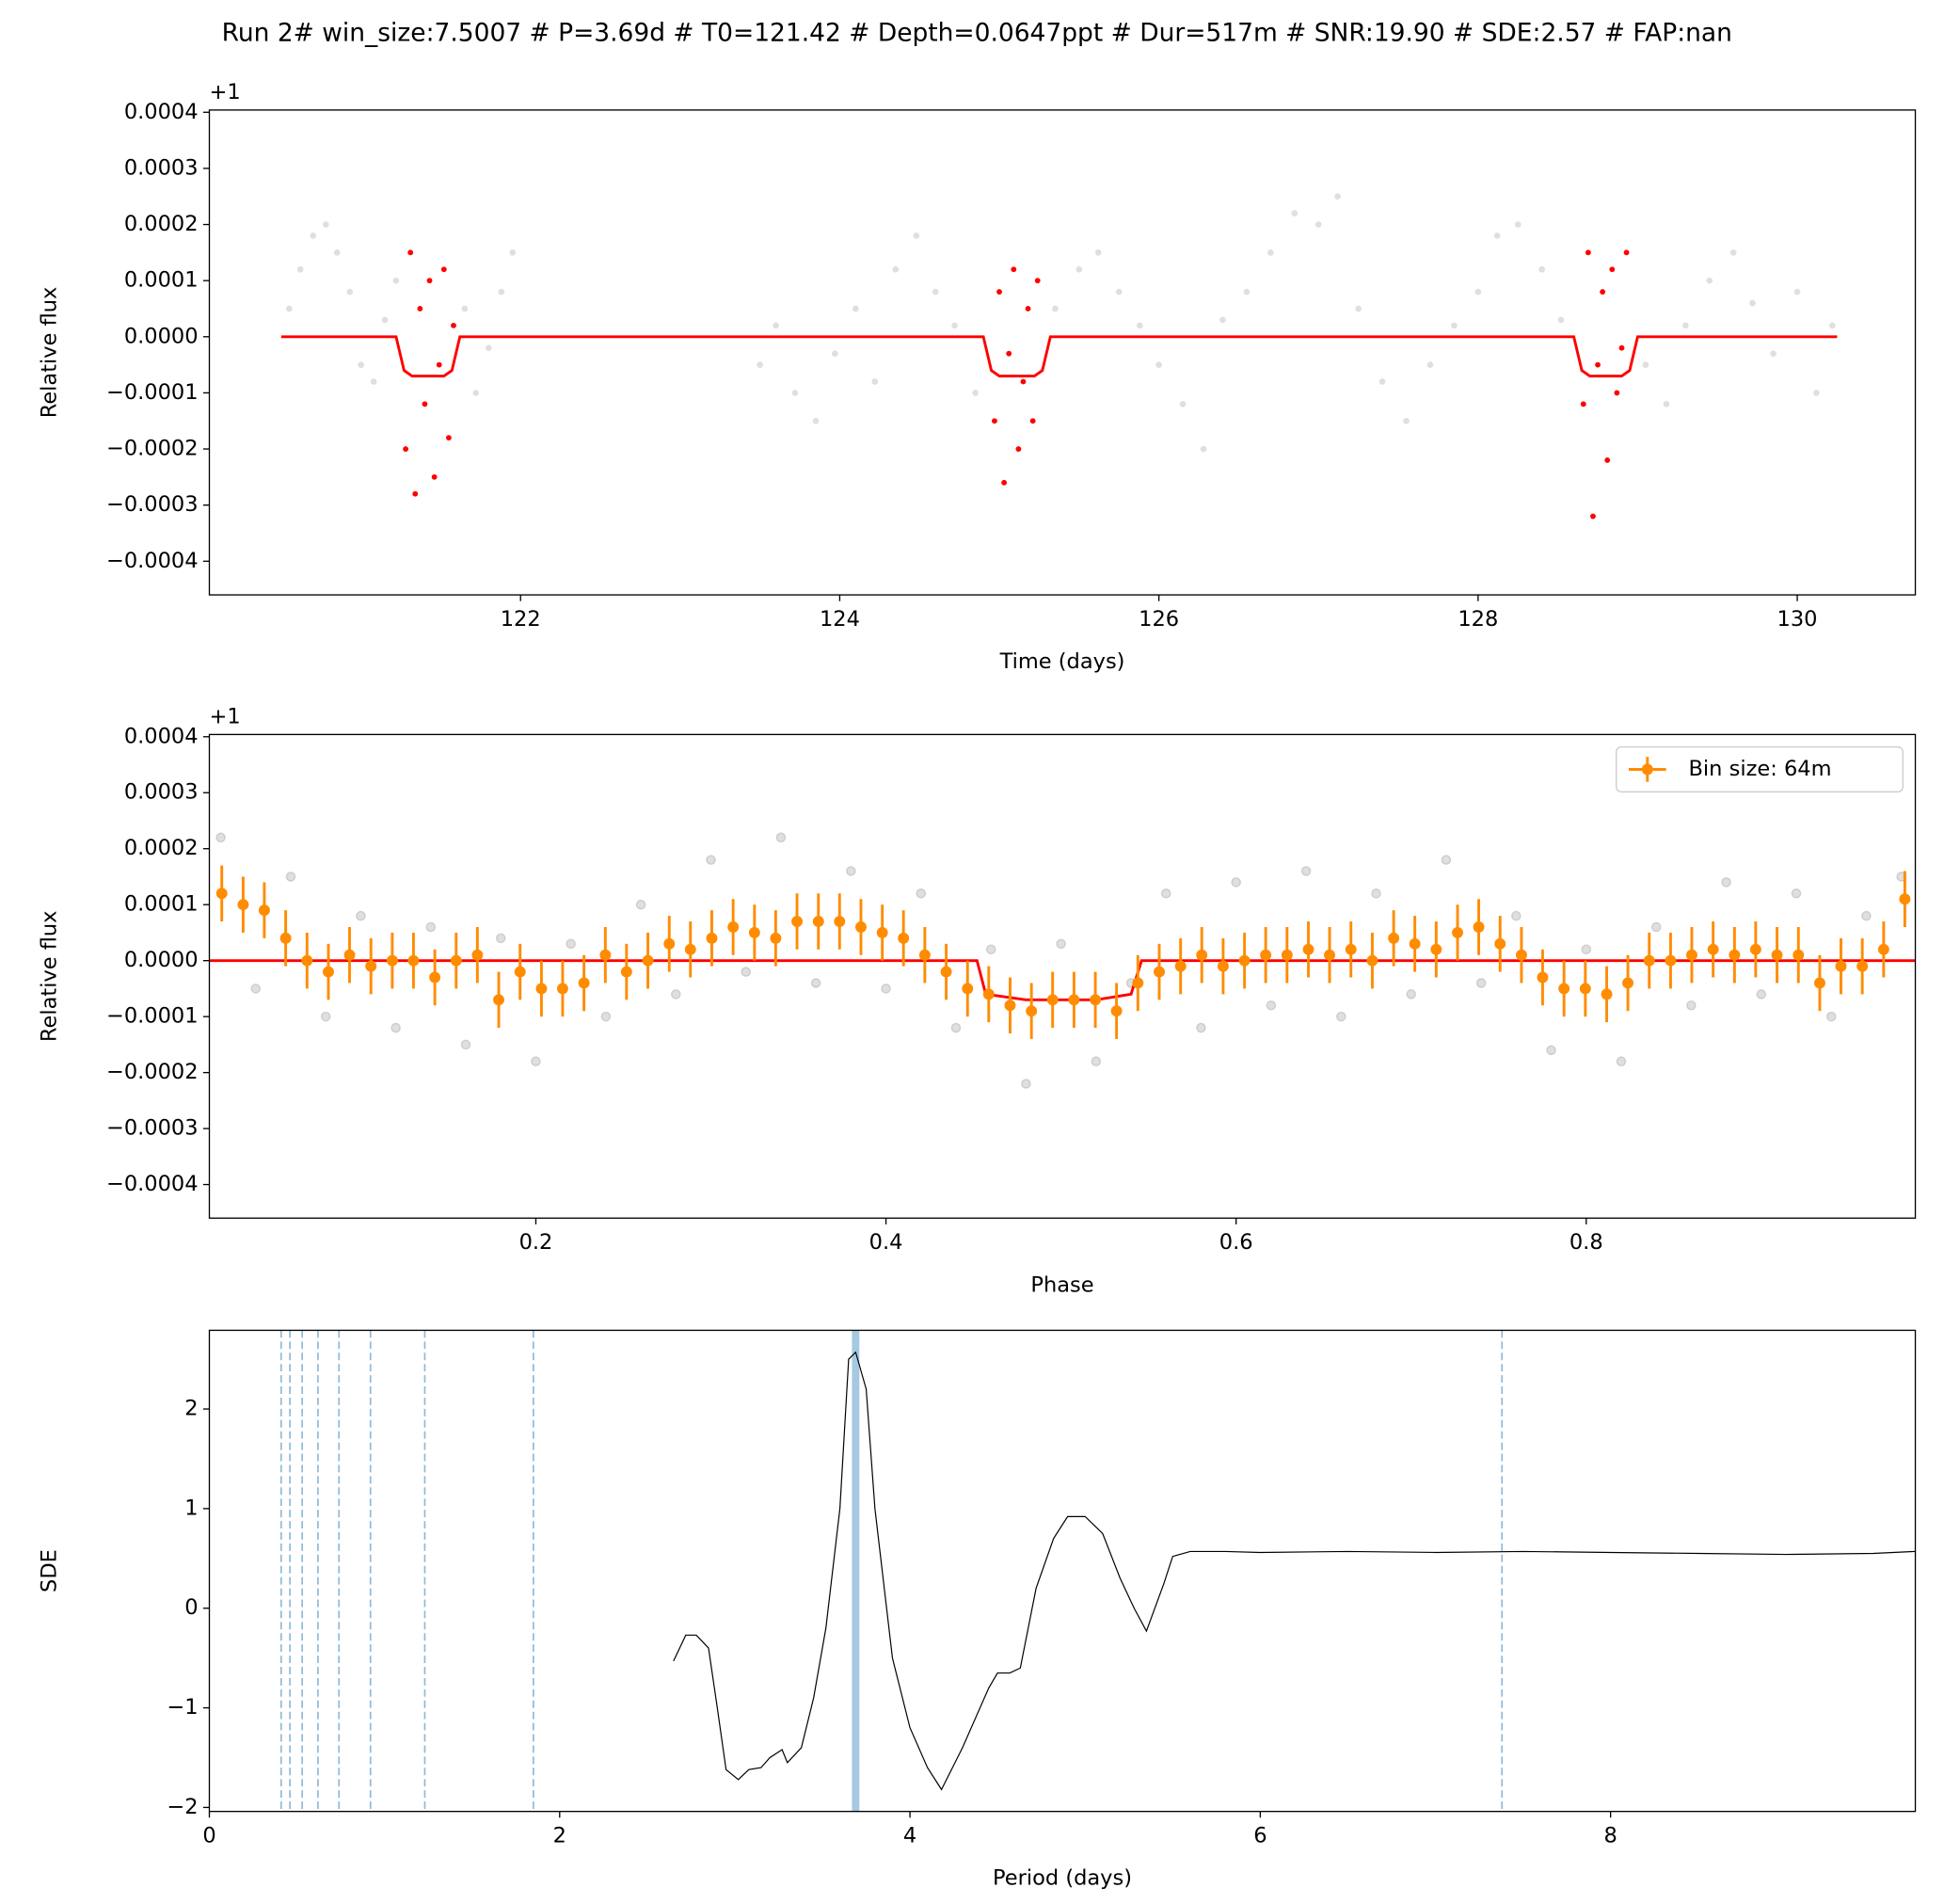  I want to click on y-tick-label: 0.0000, so click(161, 960).